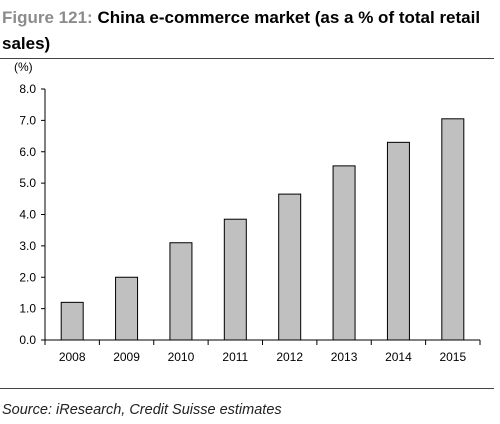 This screenshot has width=500, height=424. What do you see at coordinates (127, 308) in the screenshot?
I see `bar-2009` at bounding box center [127, 308].